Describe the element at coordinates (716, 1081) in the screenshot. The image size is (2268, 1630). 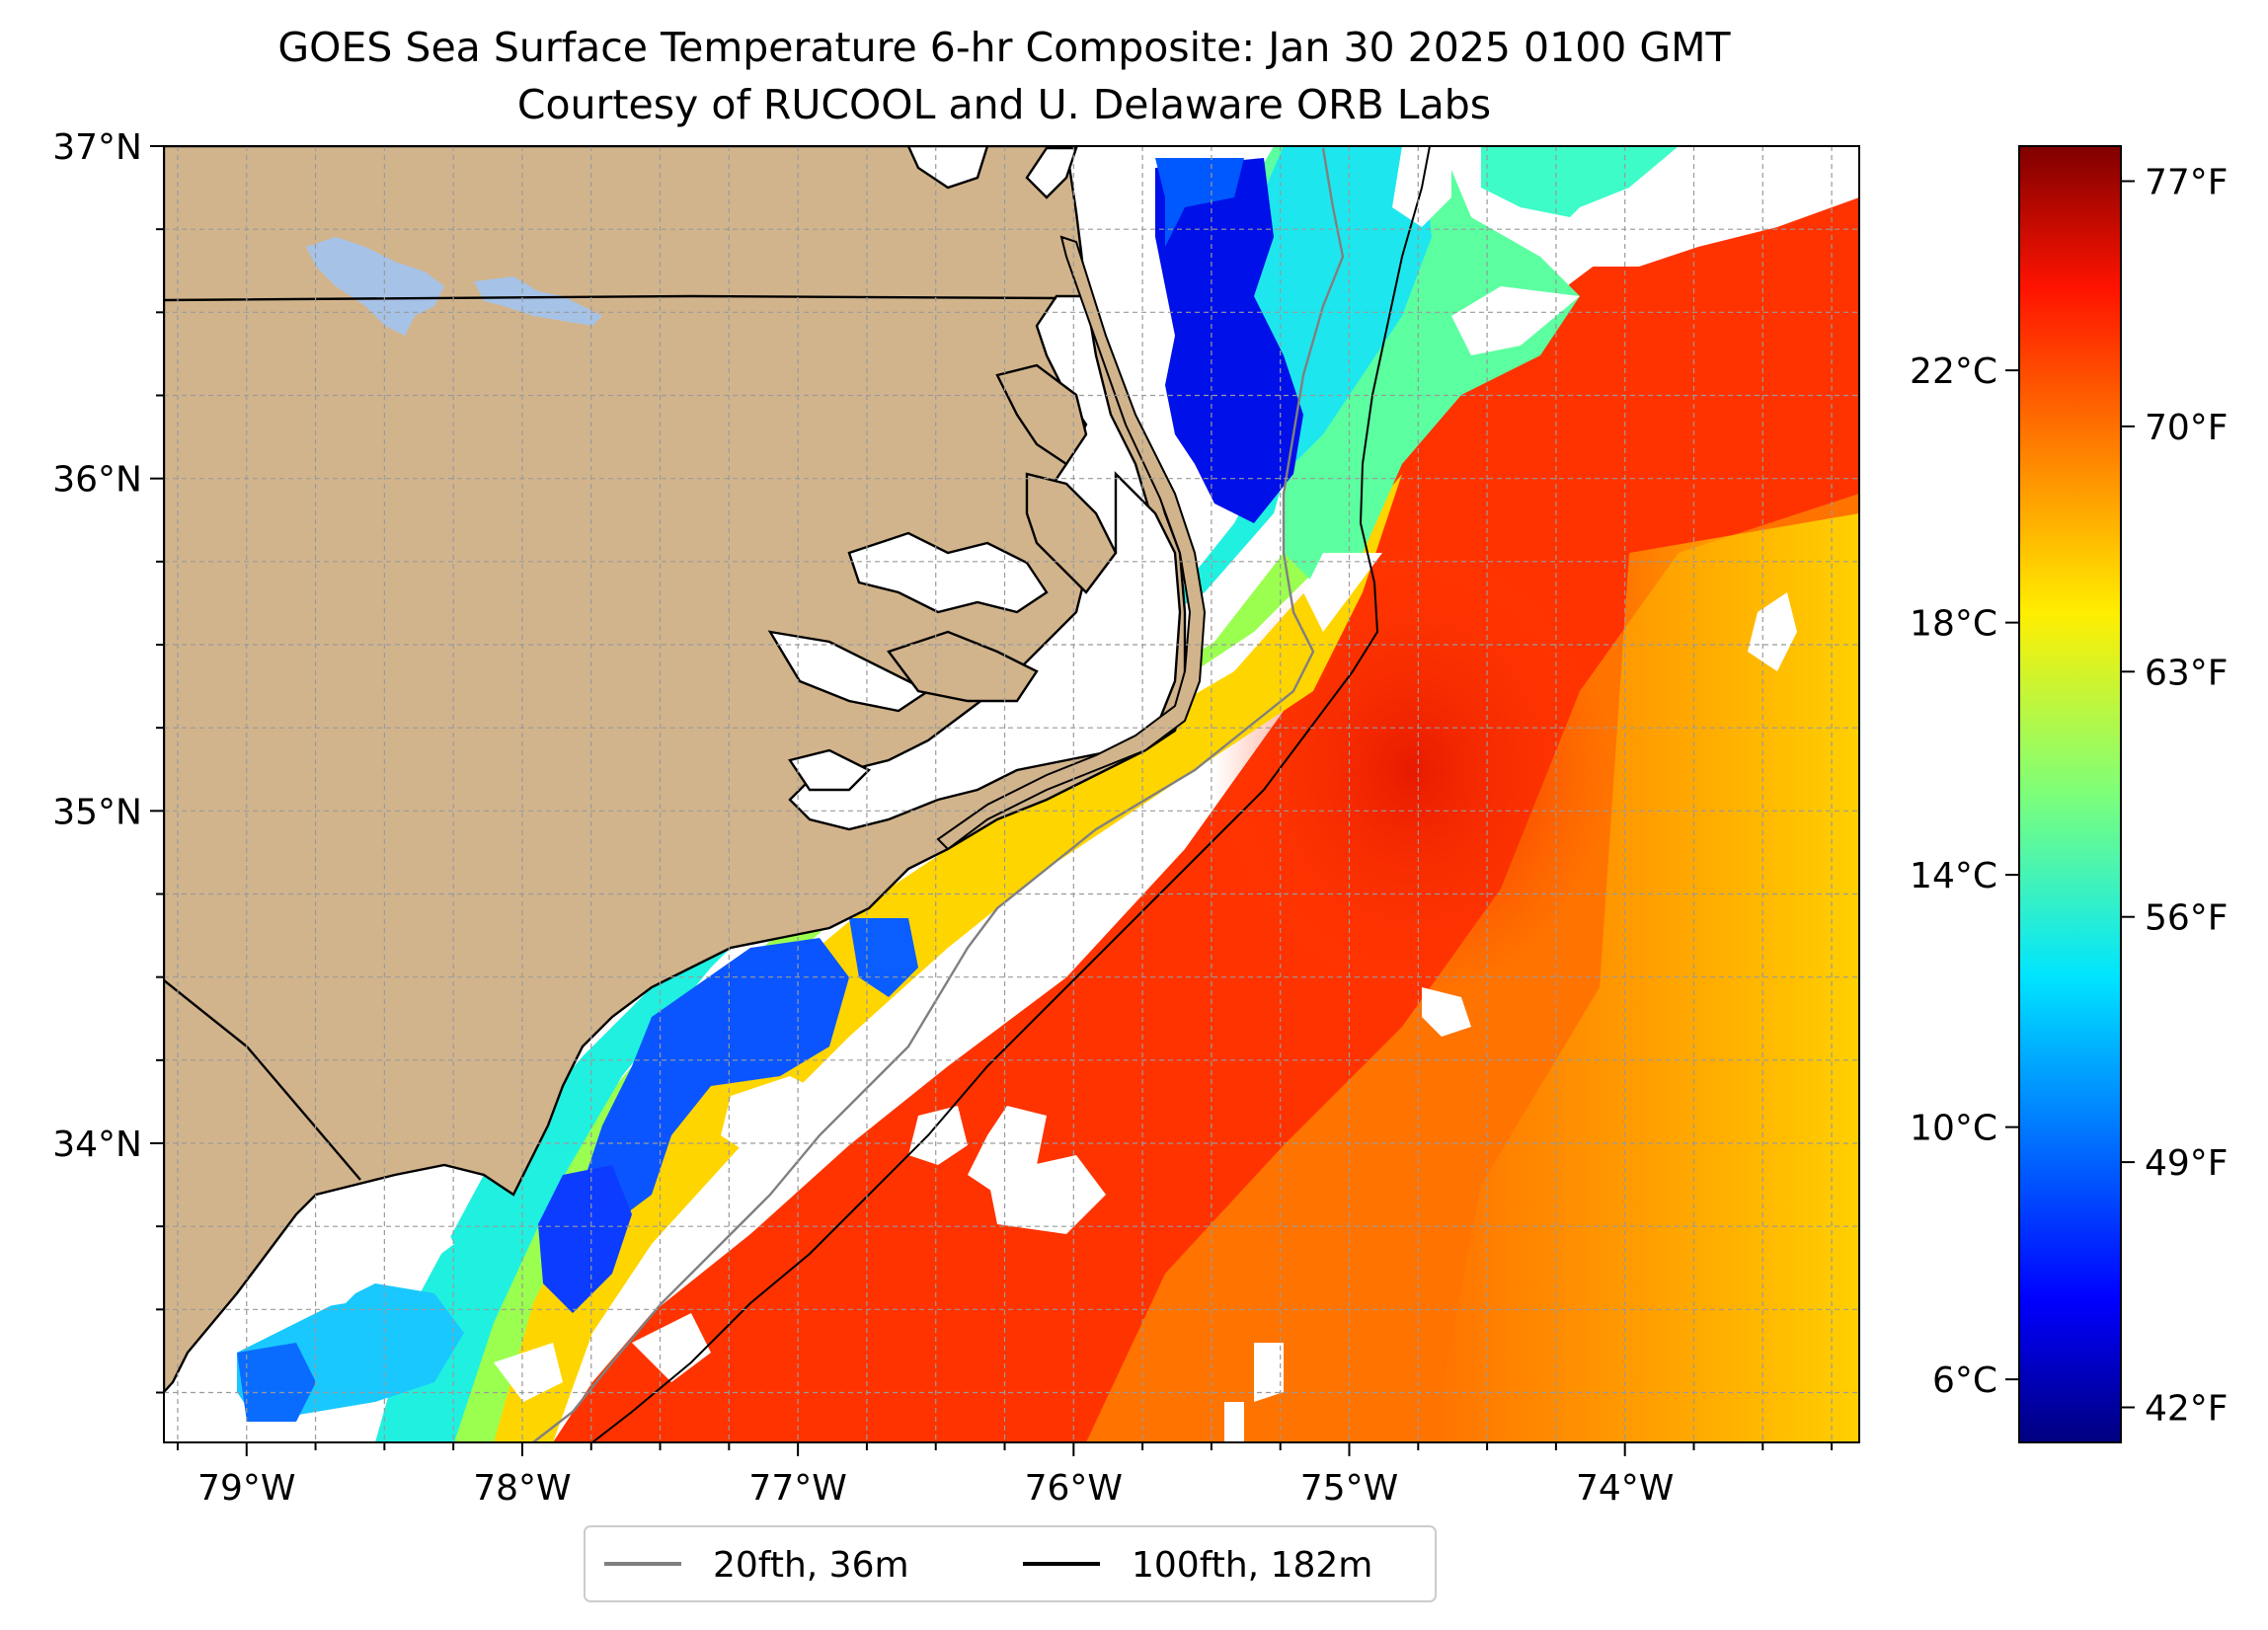
I see `sst-cold-onslow` at that location.